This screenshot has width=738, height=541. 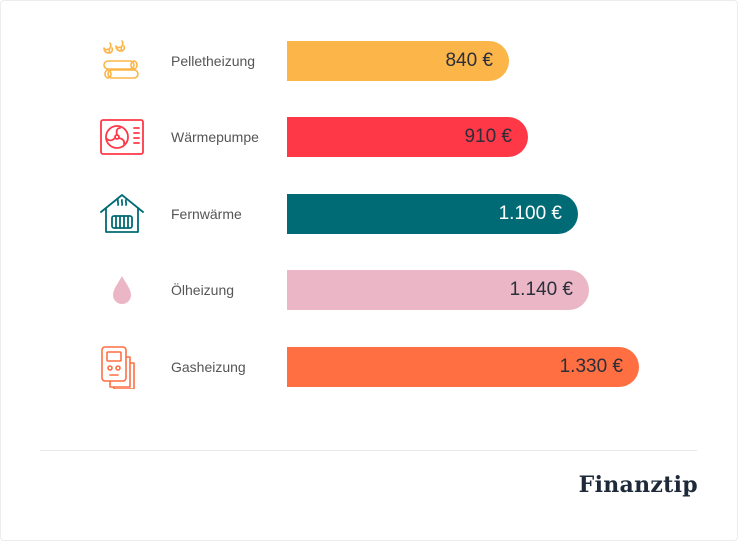 I want to click on bar: 1.330 €, so click(x=463, y=367).